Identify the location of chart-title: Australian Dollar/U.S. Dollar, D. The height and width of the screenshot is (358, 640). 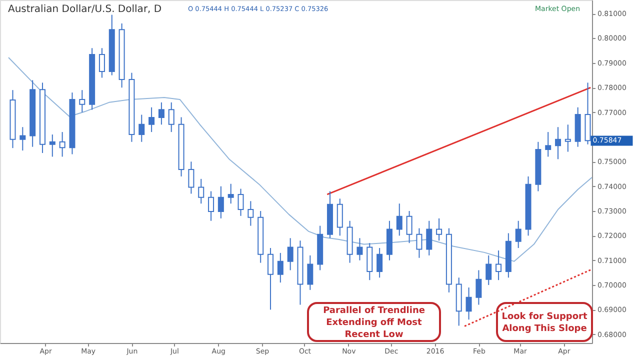
(85, 9).